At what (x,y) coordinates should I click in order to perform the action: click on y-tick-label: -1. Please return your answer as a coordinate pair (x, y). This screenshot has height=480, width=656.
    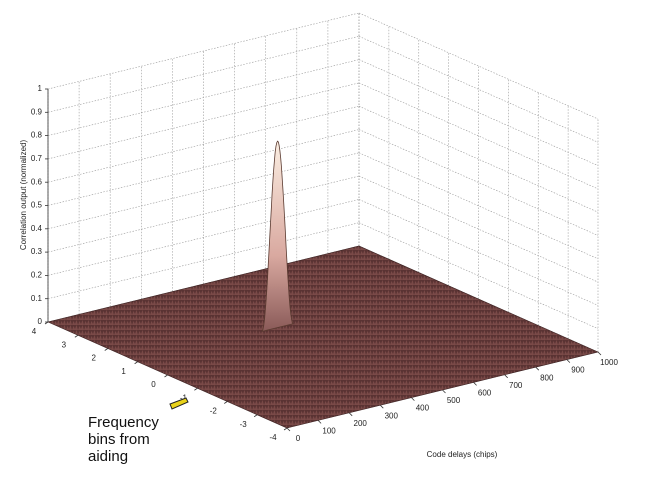
    Looking at the image, I should click on (184, 397).